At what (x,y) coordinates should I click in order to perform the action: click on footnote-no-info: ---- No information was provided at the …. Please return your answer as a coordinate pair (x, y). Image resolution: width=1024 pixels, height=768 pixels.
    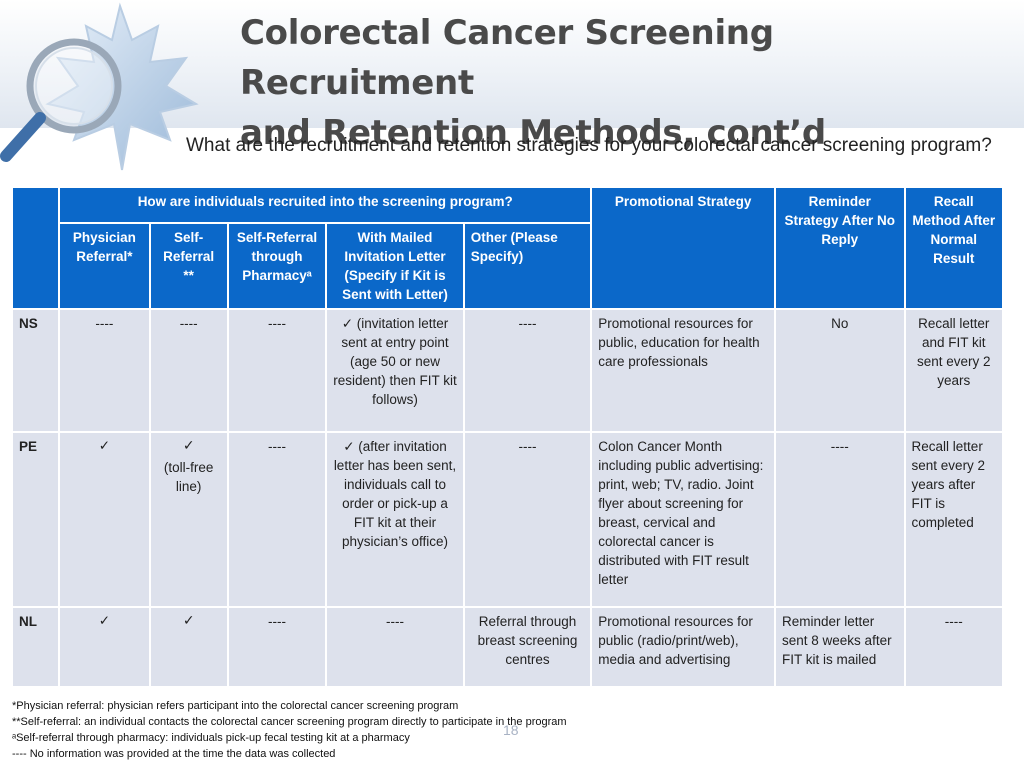
    Looking at the image, I should click on (174, 754).